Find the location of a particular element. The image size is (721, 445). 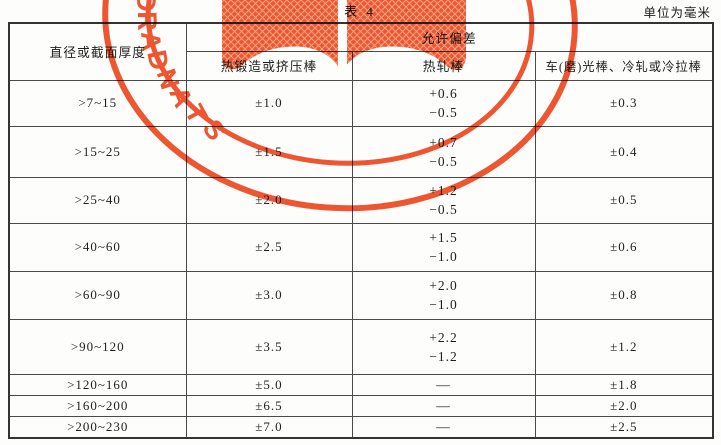

deviation-plus: +1.5 is located at coordinates (443, 237).